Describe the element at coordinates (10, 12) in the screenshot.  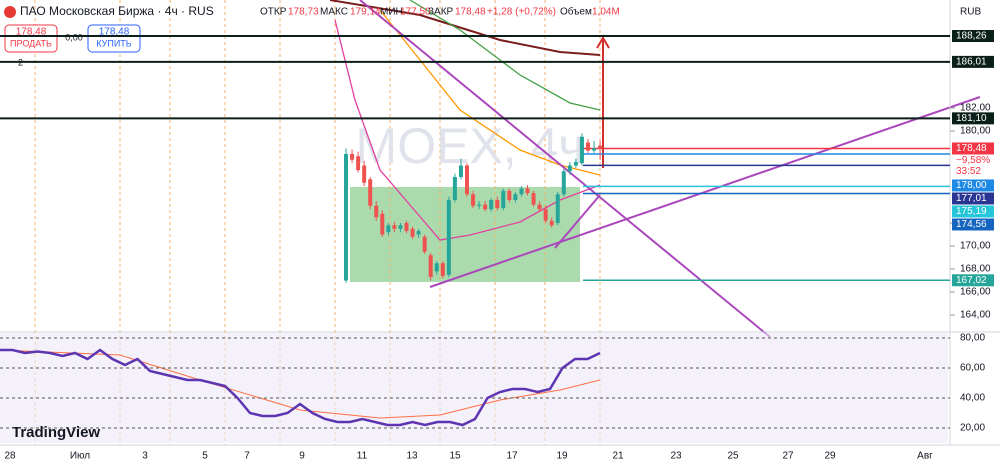
I see `symbol-icon` at that location.